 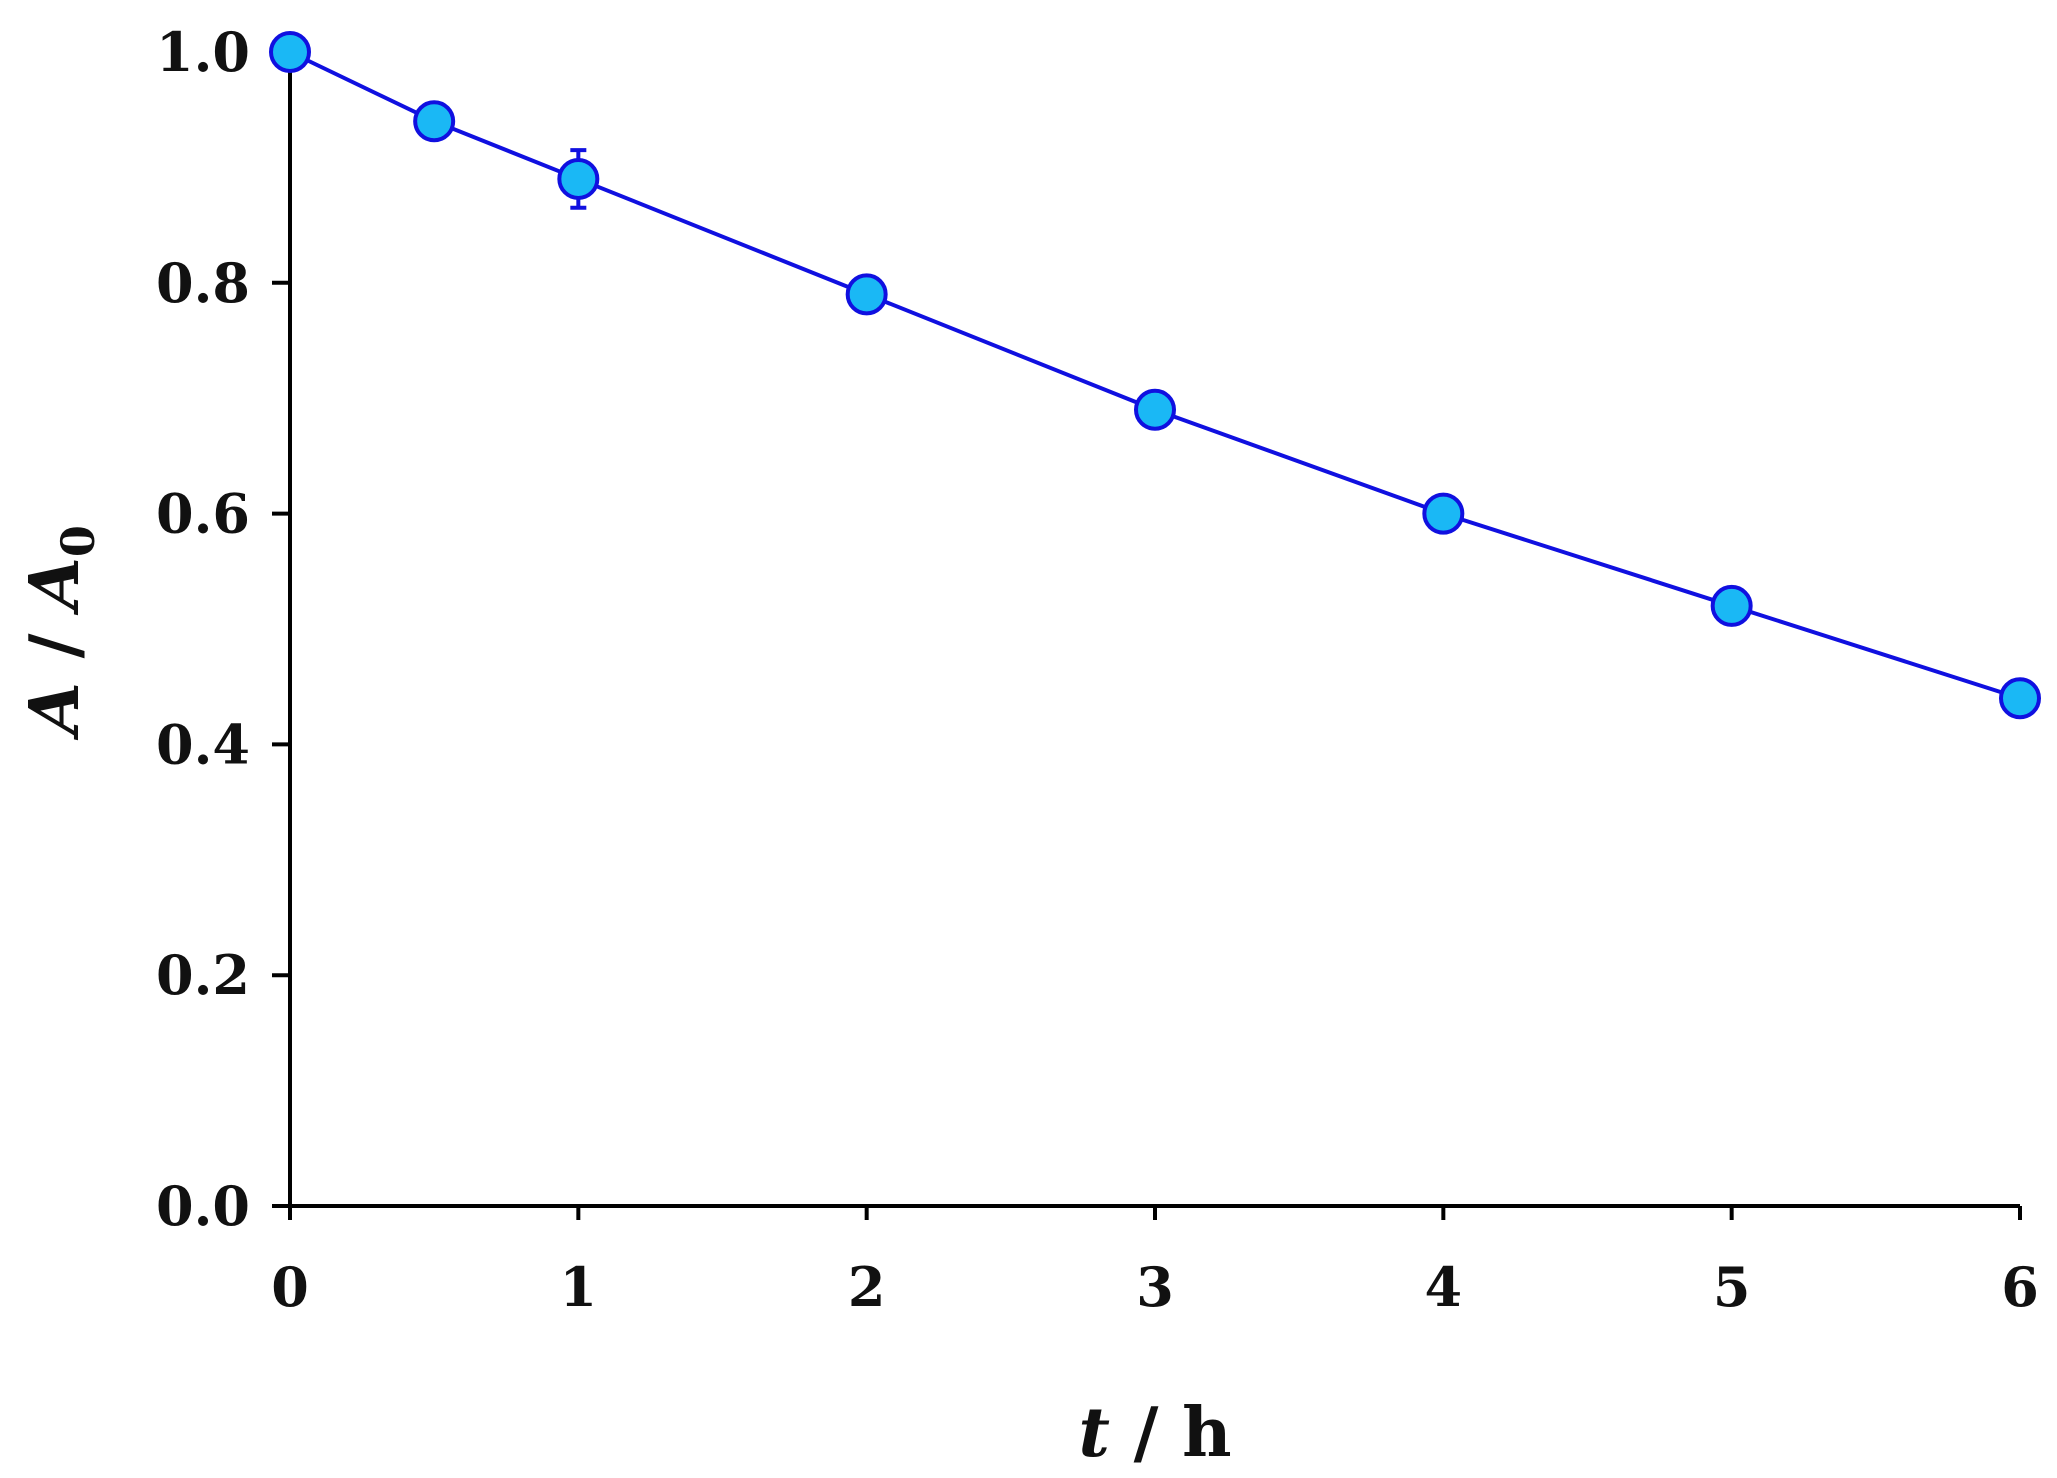 What do you see at coordinates (203, 52) in the screenshot?
I see `y-tick-label: 1.0` at bounding box center [203, 52].